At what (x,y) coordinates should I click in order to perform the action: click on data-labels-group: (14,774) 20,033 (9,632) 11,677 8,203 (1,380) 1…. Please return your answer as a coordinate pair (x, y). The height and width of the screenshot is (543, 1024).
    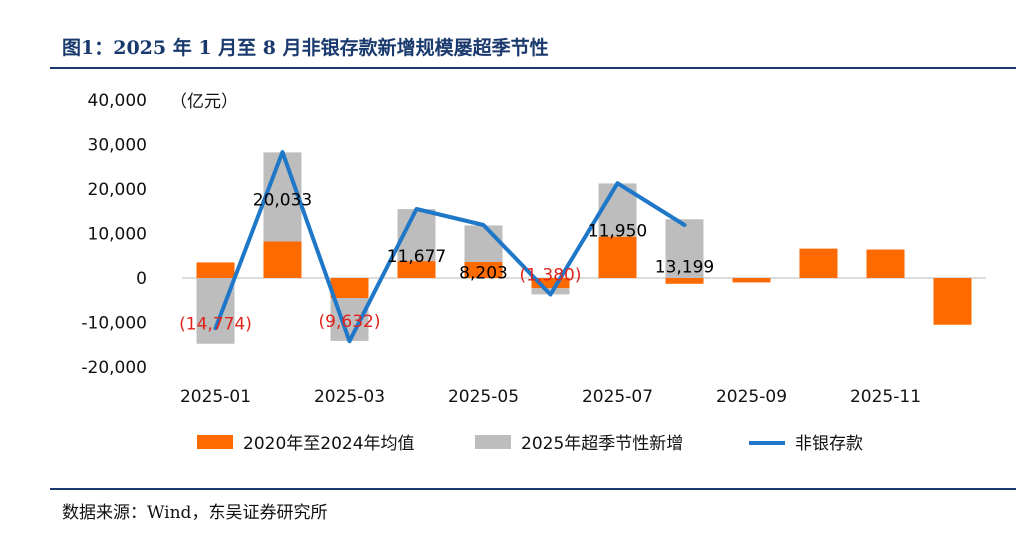
    Looking at the image, I should click on (446, 262).